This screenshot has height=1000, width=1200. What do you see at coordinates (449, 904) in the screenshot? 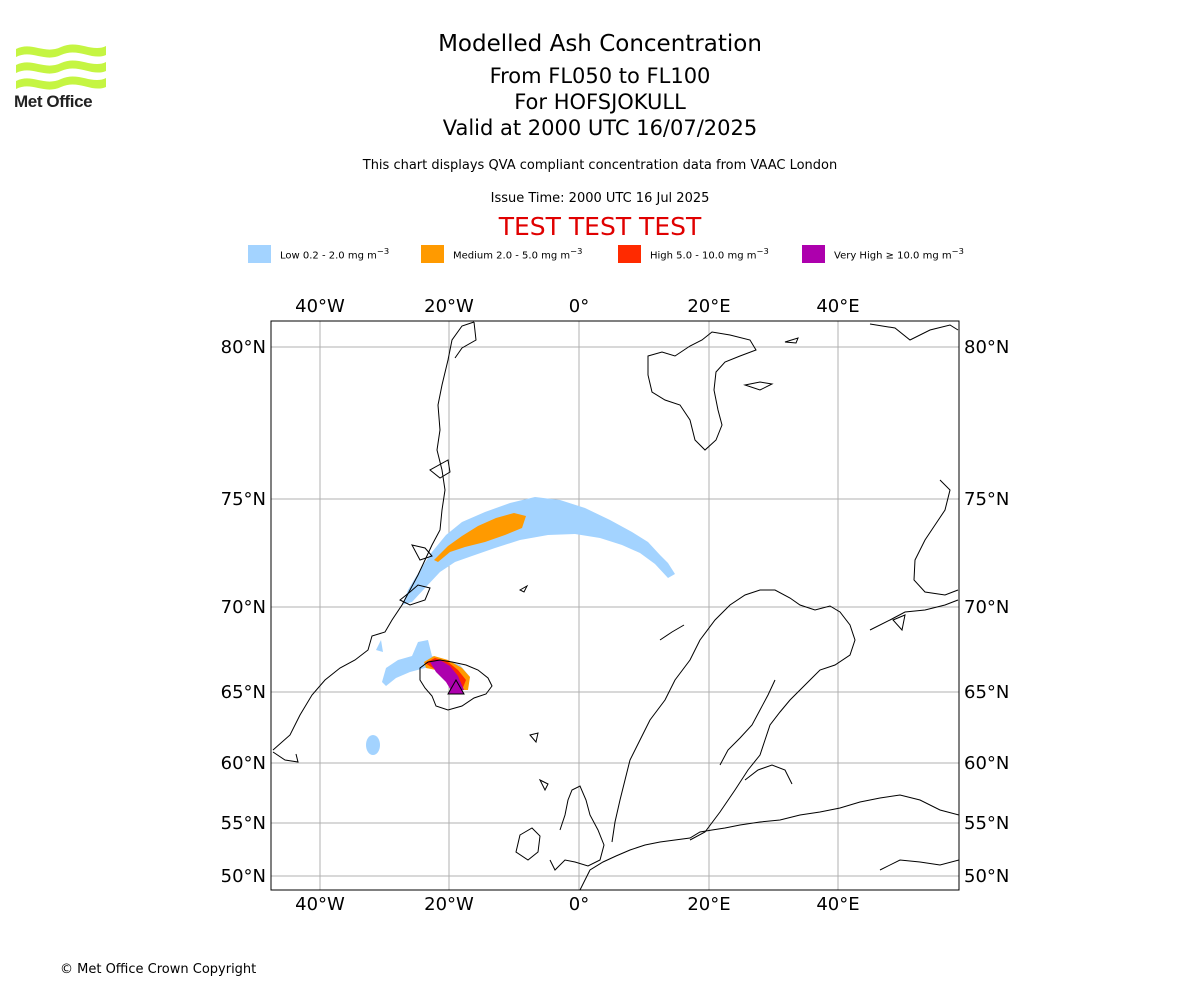
I see `lon-label-bottom: 20°W` at bounding box center [449, 904].